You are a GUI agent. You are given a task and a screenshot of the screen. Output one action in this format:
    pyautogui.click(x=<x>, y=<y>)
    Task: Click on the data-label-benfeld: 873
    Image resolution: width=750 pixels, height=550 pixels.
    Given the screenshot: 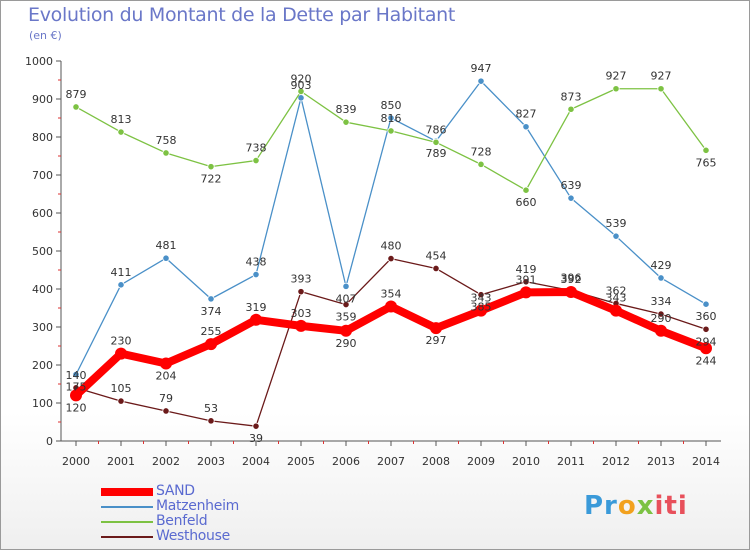 What is the action you would take?
    pyautogui.click(x=571, y=96)
    